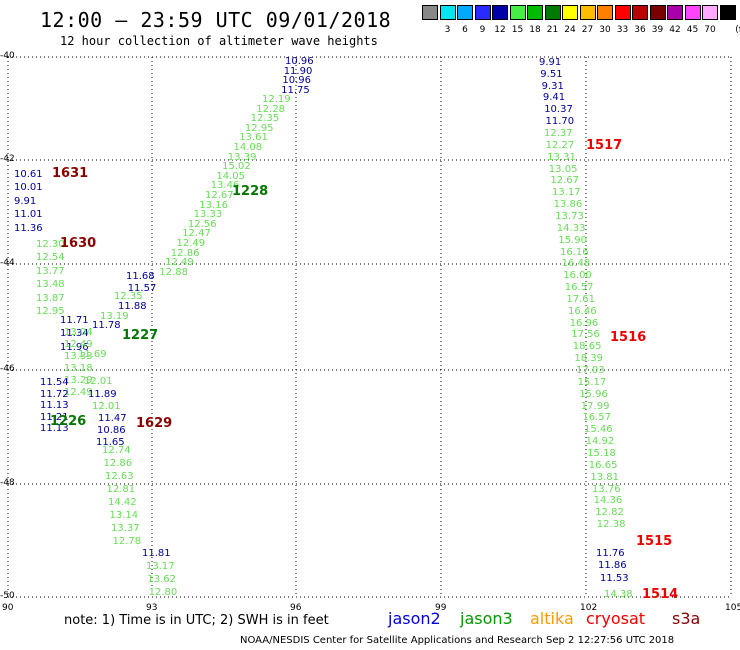 The width and height of the screenshot is (740, 650). What do you see at coordinates (593, 394) in the screenshot?
I see `wave-height-value: 15.96` at bounding box center [593, 394].